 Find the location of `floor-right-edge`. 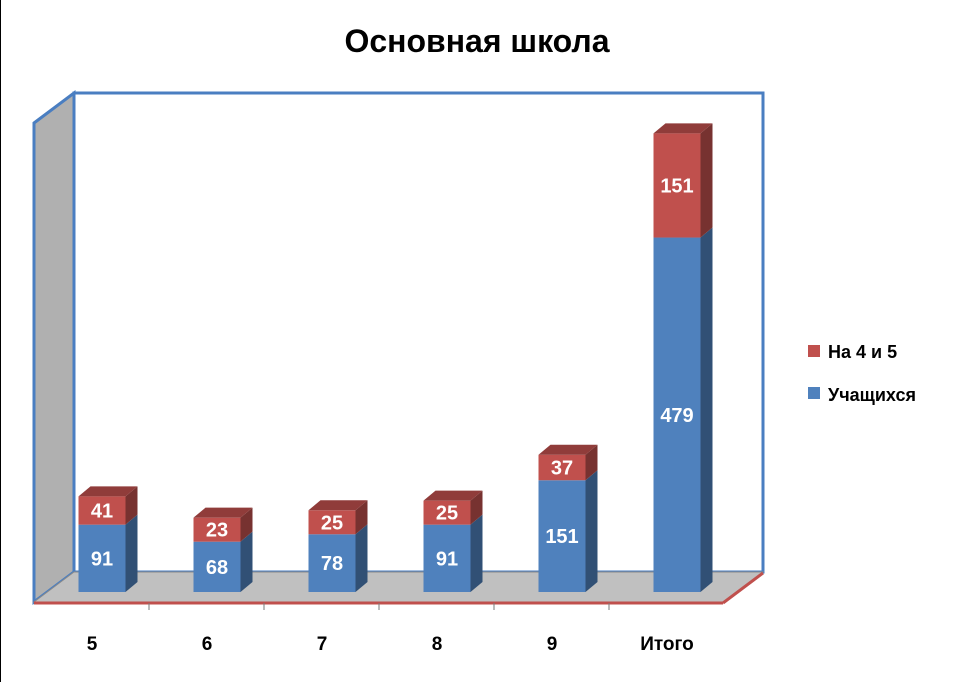

floor-right-edge is located at coordinates (743, 588).